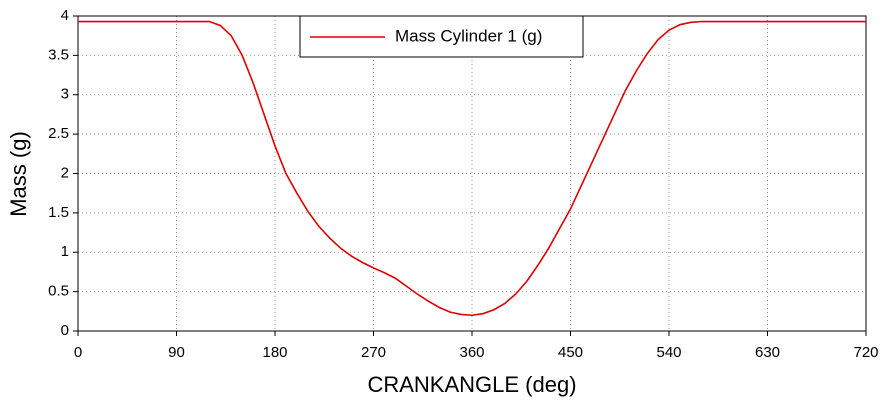  What do you see at coordinates (65, 251) in the screenshot?
I see `y-tick-label: 1` at bounding box center [65, 251].